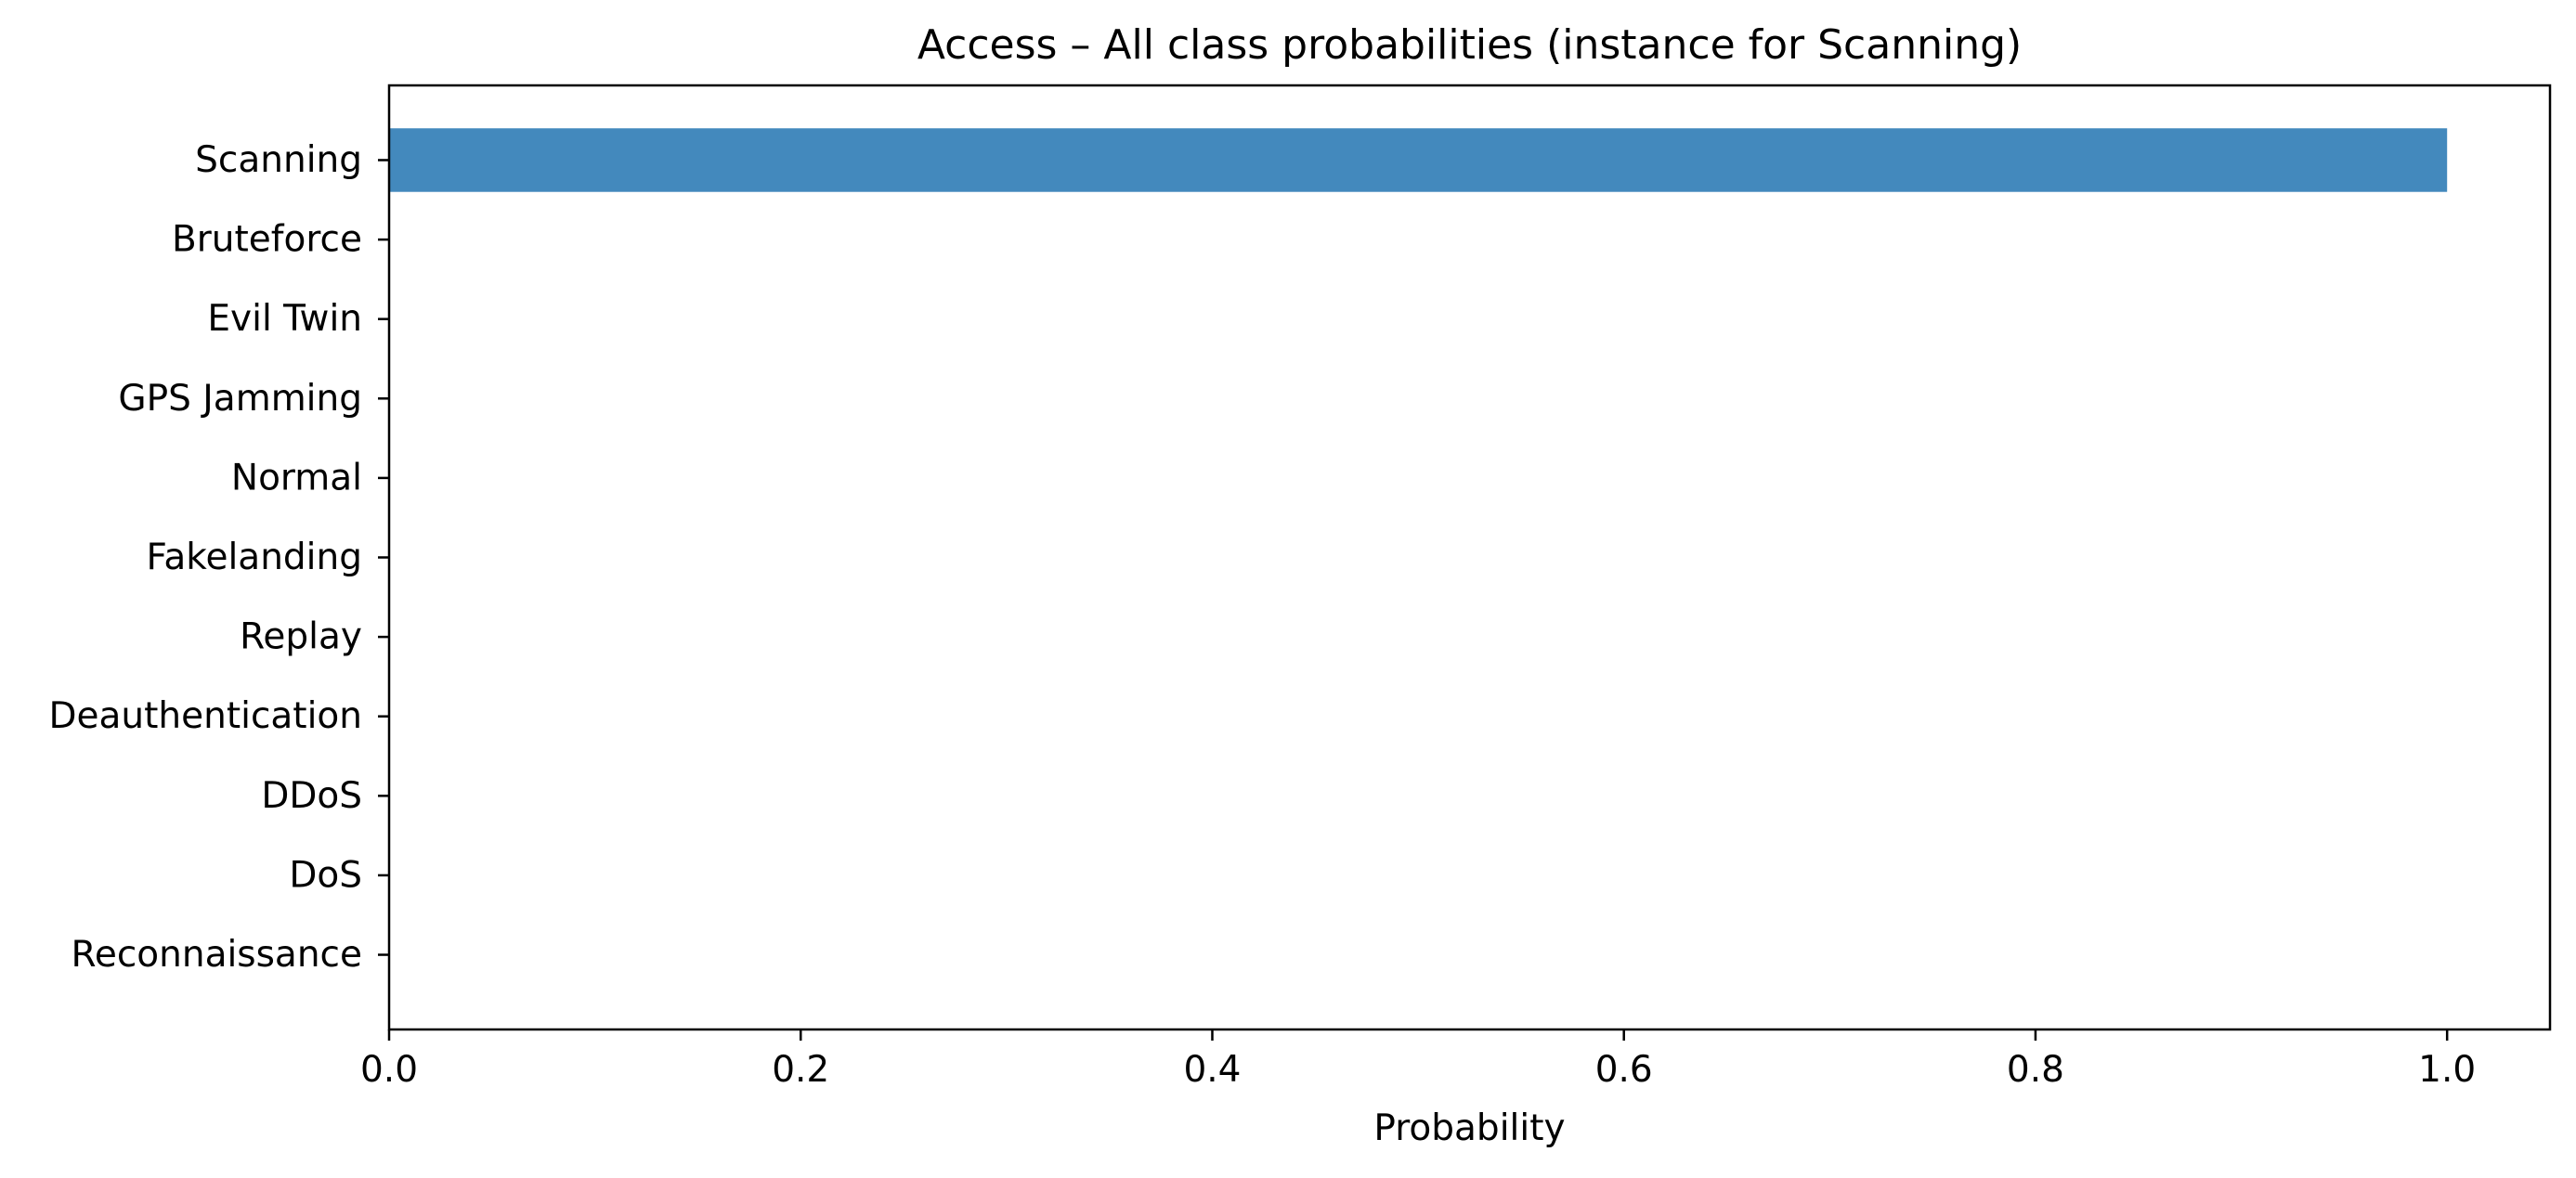 This screenshot has height=1178, width=2576. I want to click on x-tick-label: 0.4, so click(1212, 1070).